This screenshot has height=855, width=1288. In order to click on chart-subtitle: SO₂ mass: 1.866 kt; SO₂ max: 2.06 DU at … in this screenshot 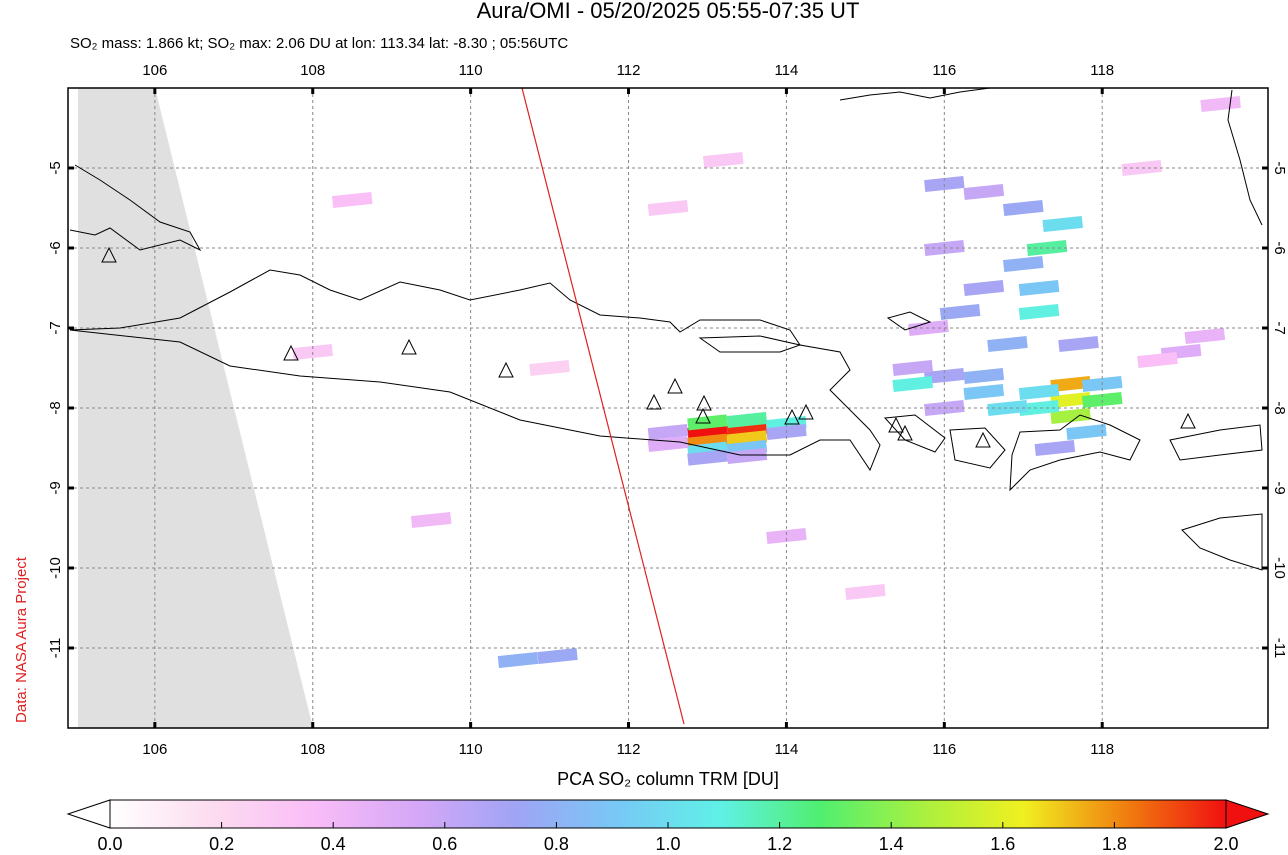, I will do `click(319, 43)`.